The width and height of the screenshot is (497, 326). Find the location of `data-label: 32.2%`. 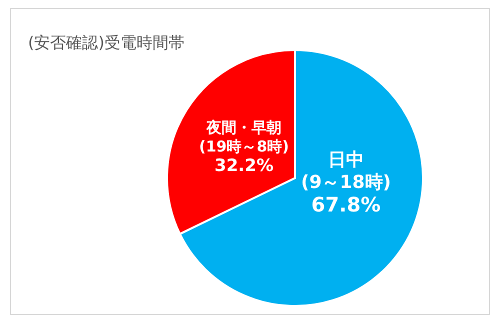

data-label: 32.2% is located at coordinates (244, 166).